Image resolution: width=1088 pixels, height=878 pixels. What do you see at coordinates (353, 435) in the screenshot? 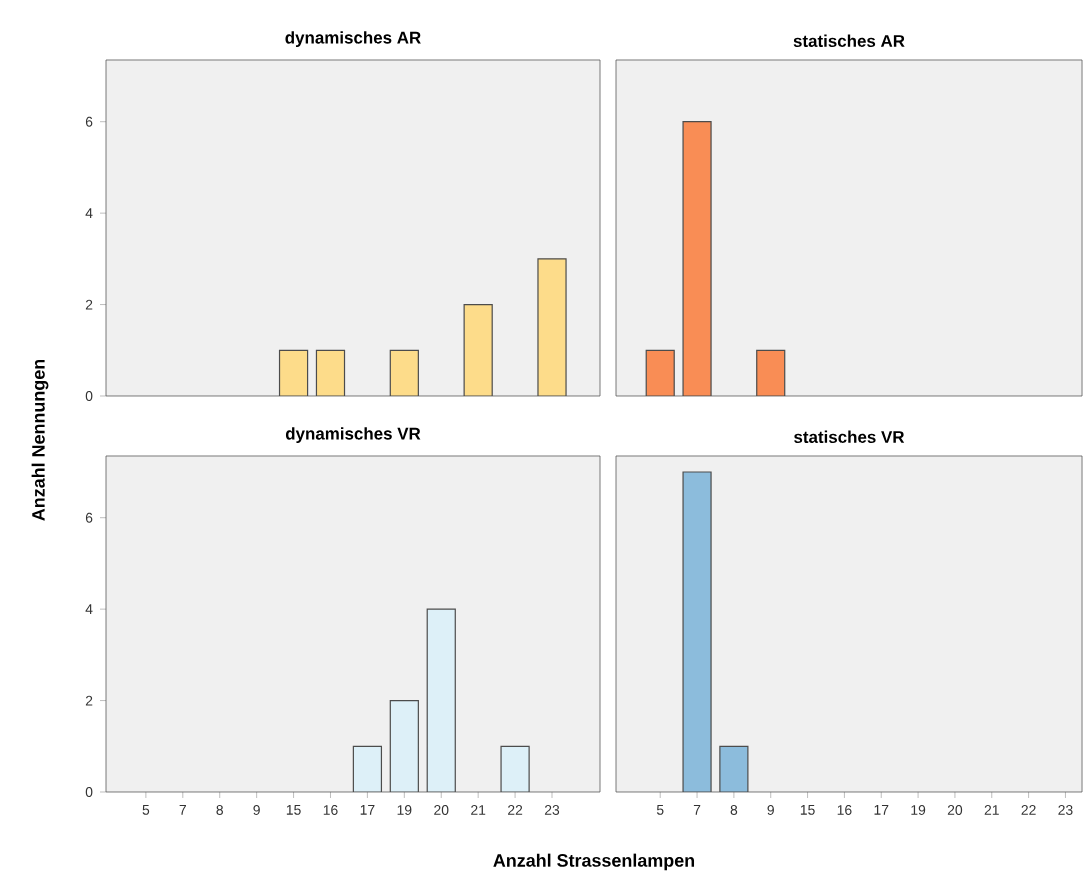
I see `chart-title: dynamisches VR` at bounding box center [353, 435].